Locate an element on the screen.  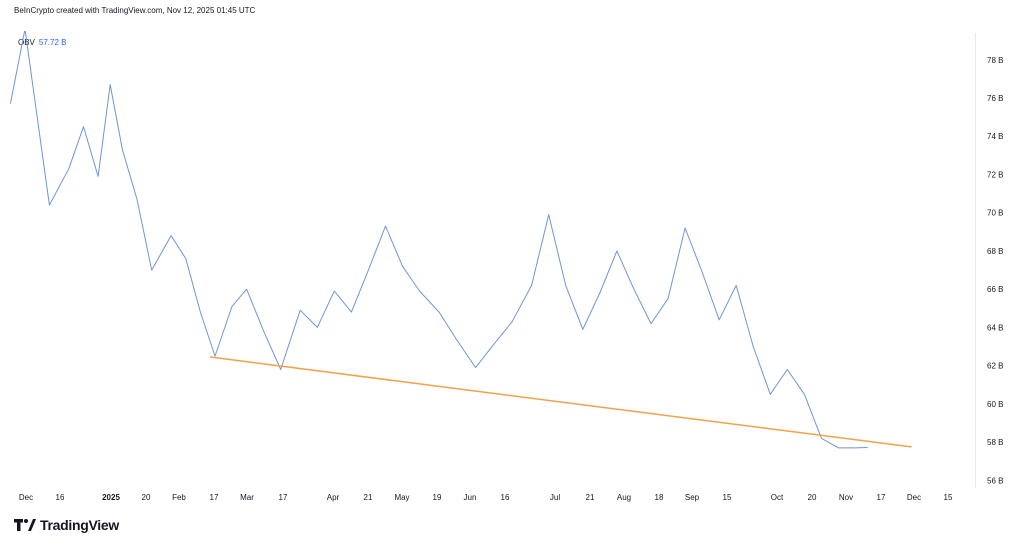
x-tick-label: Sep is located at coordinates (692, 497).